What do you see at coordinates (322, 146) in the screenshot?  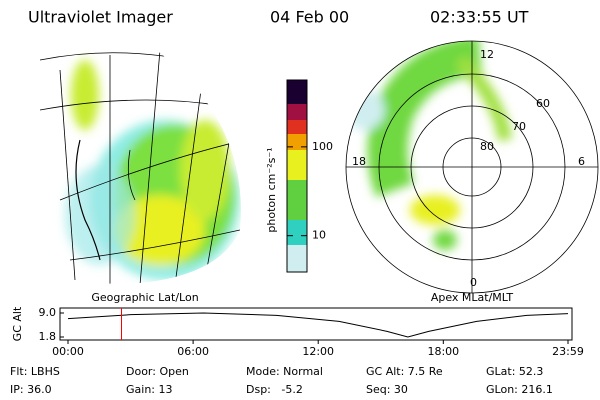 I see `colorbar-tick-label: 100` at bounding box center [322, 146].